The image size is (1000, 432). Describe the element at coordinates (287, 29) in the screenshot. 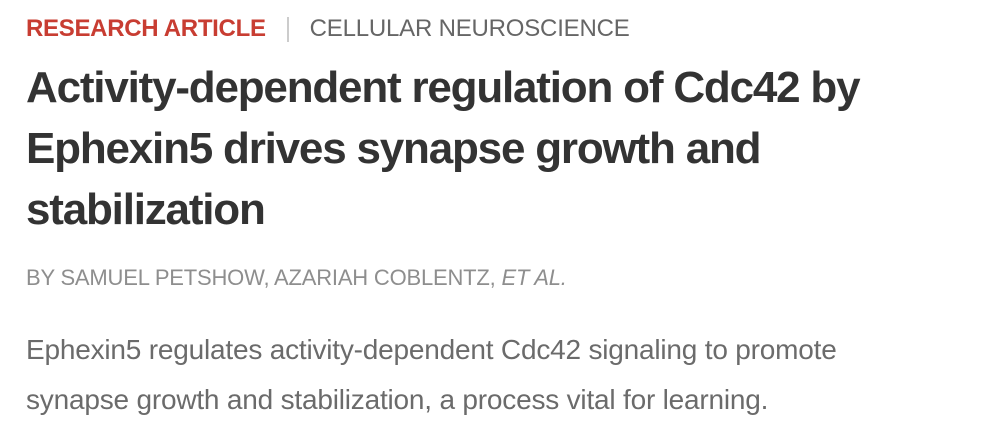

I see `kicker-divider` at that location.